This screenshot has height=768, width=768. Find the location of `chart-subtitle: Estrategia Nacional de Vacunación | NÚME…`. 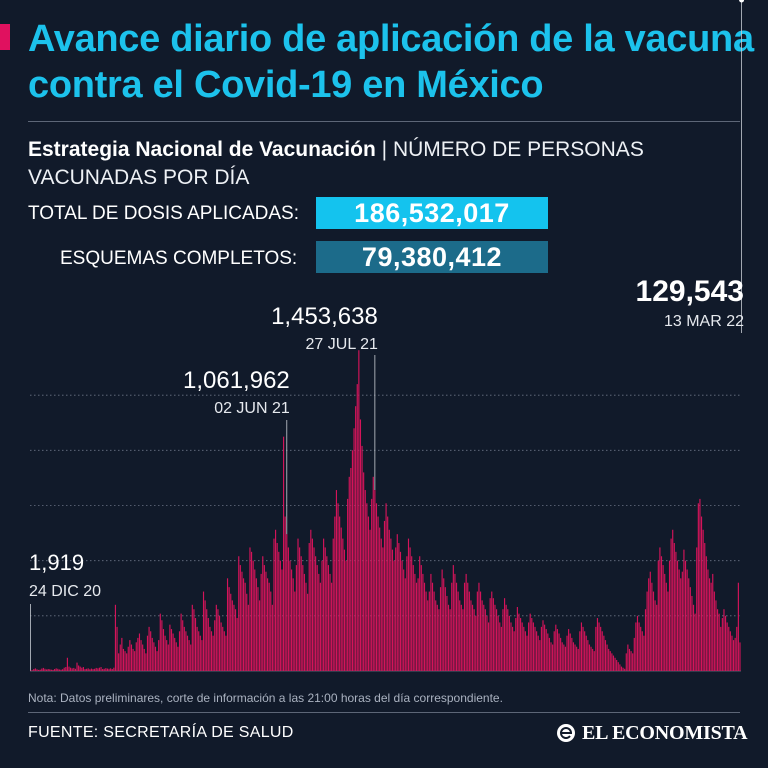

chart-subtitle: Estrategia Nacional de Vacunación | NÚME… is located at coordinates (388, 164).